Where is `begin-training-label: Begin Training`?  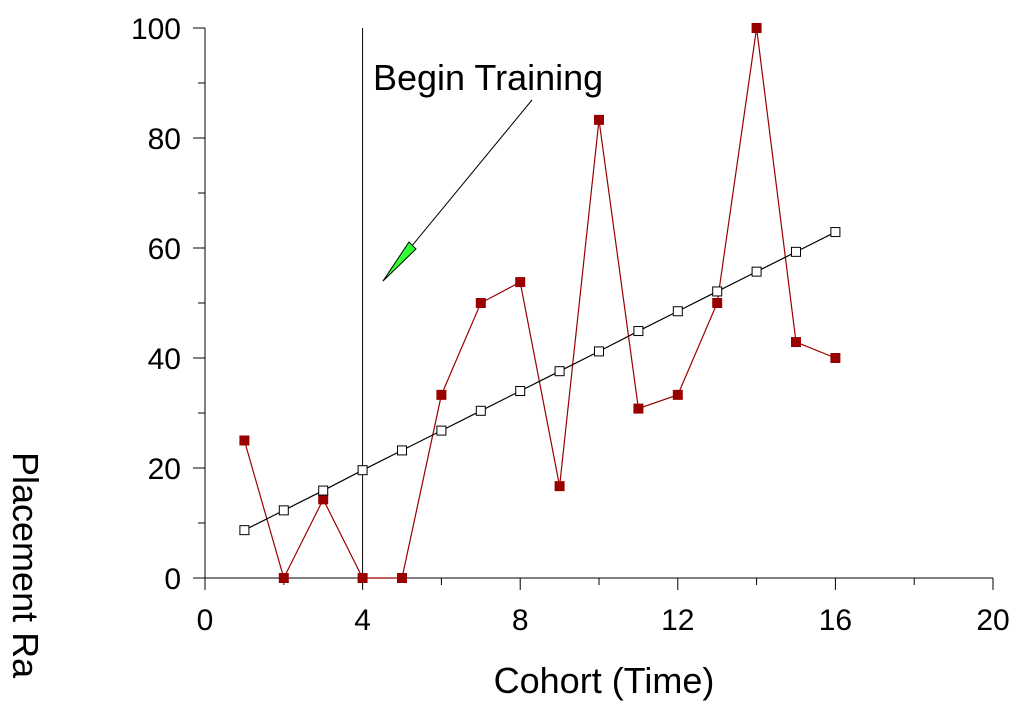
begin-training-label: Begin Training is located at coordinates (488, 77).